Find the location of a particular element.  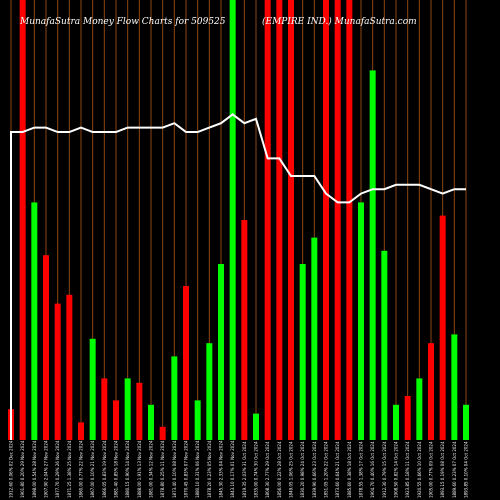

x-tick-label: 1873.60 0.64% 21 Oct 2024 is located at coordinates (337, 469).